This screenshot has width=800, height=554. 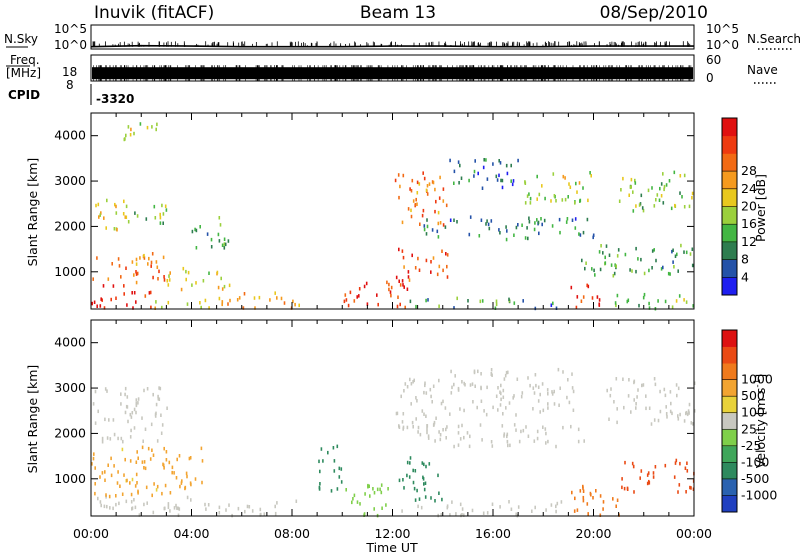 What do you see at coordinates (392, 44) in the screenshot?
I see `nsky-trace` at bounding box center [392, 44].